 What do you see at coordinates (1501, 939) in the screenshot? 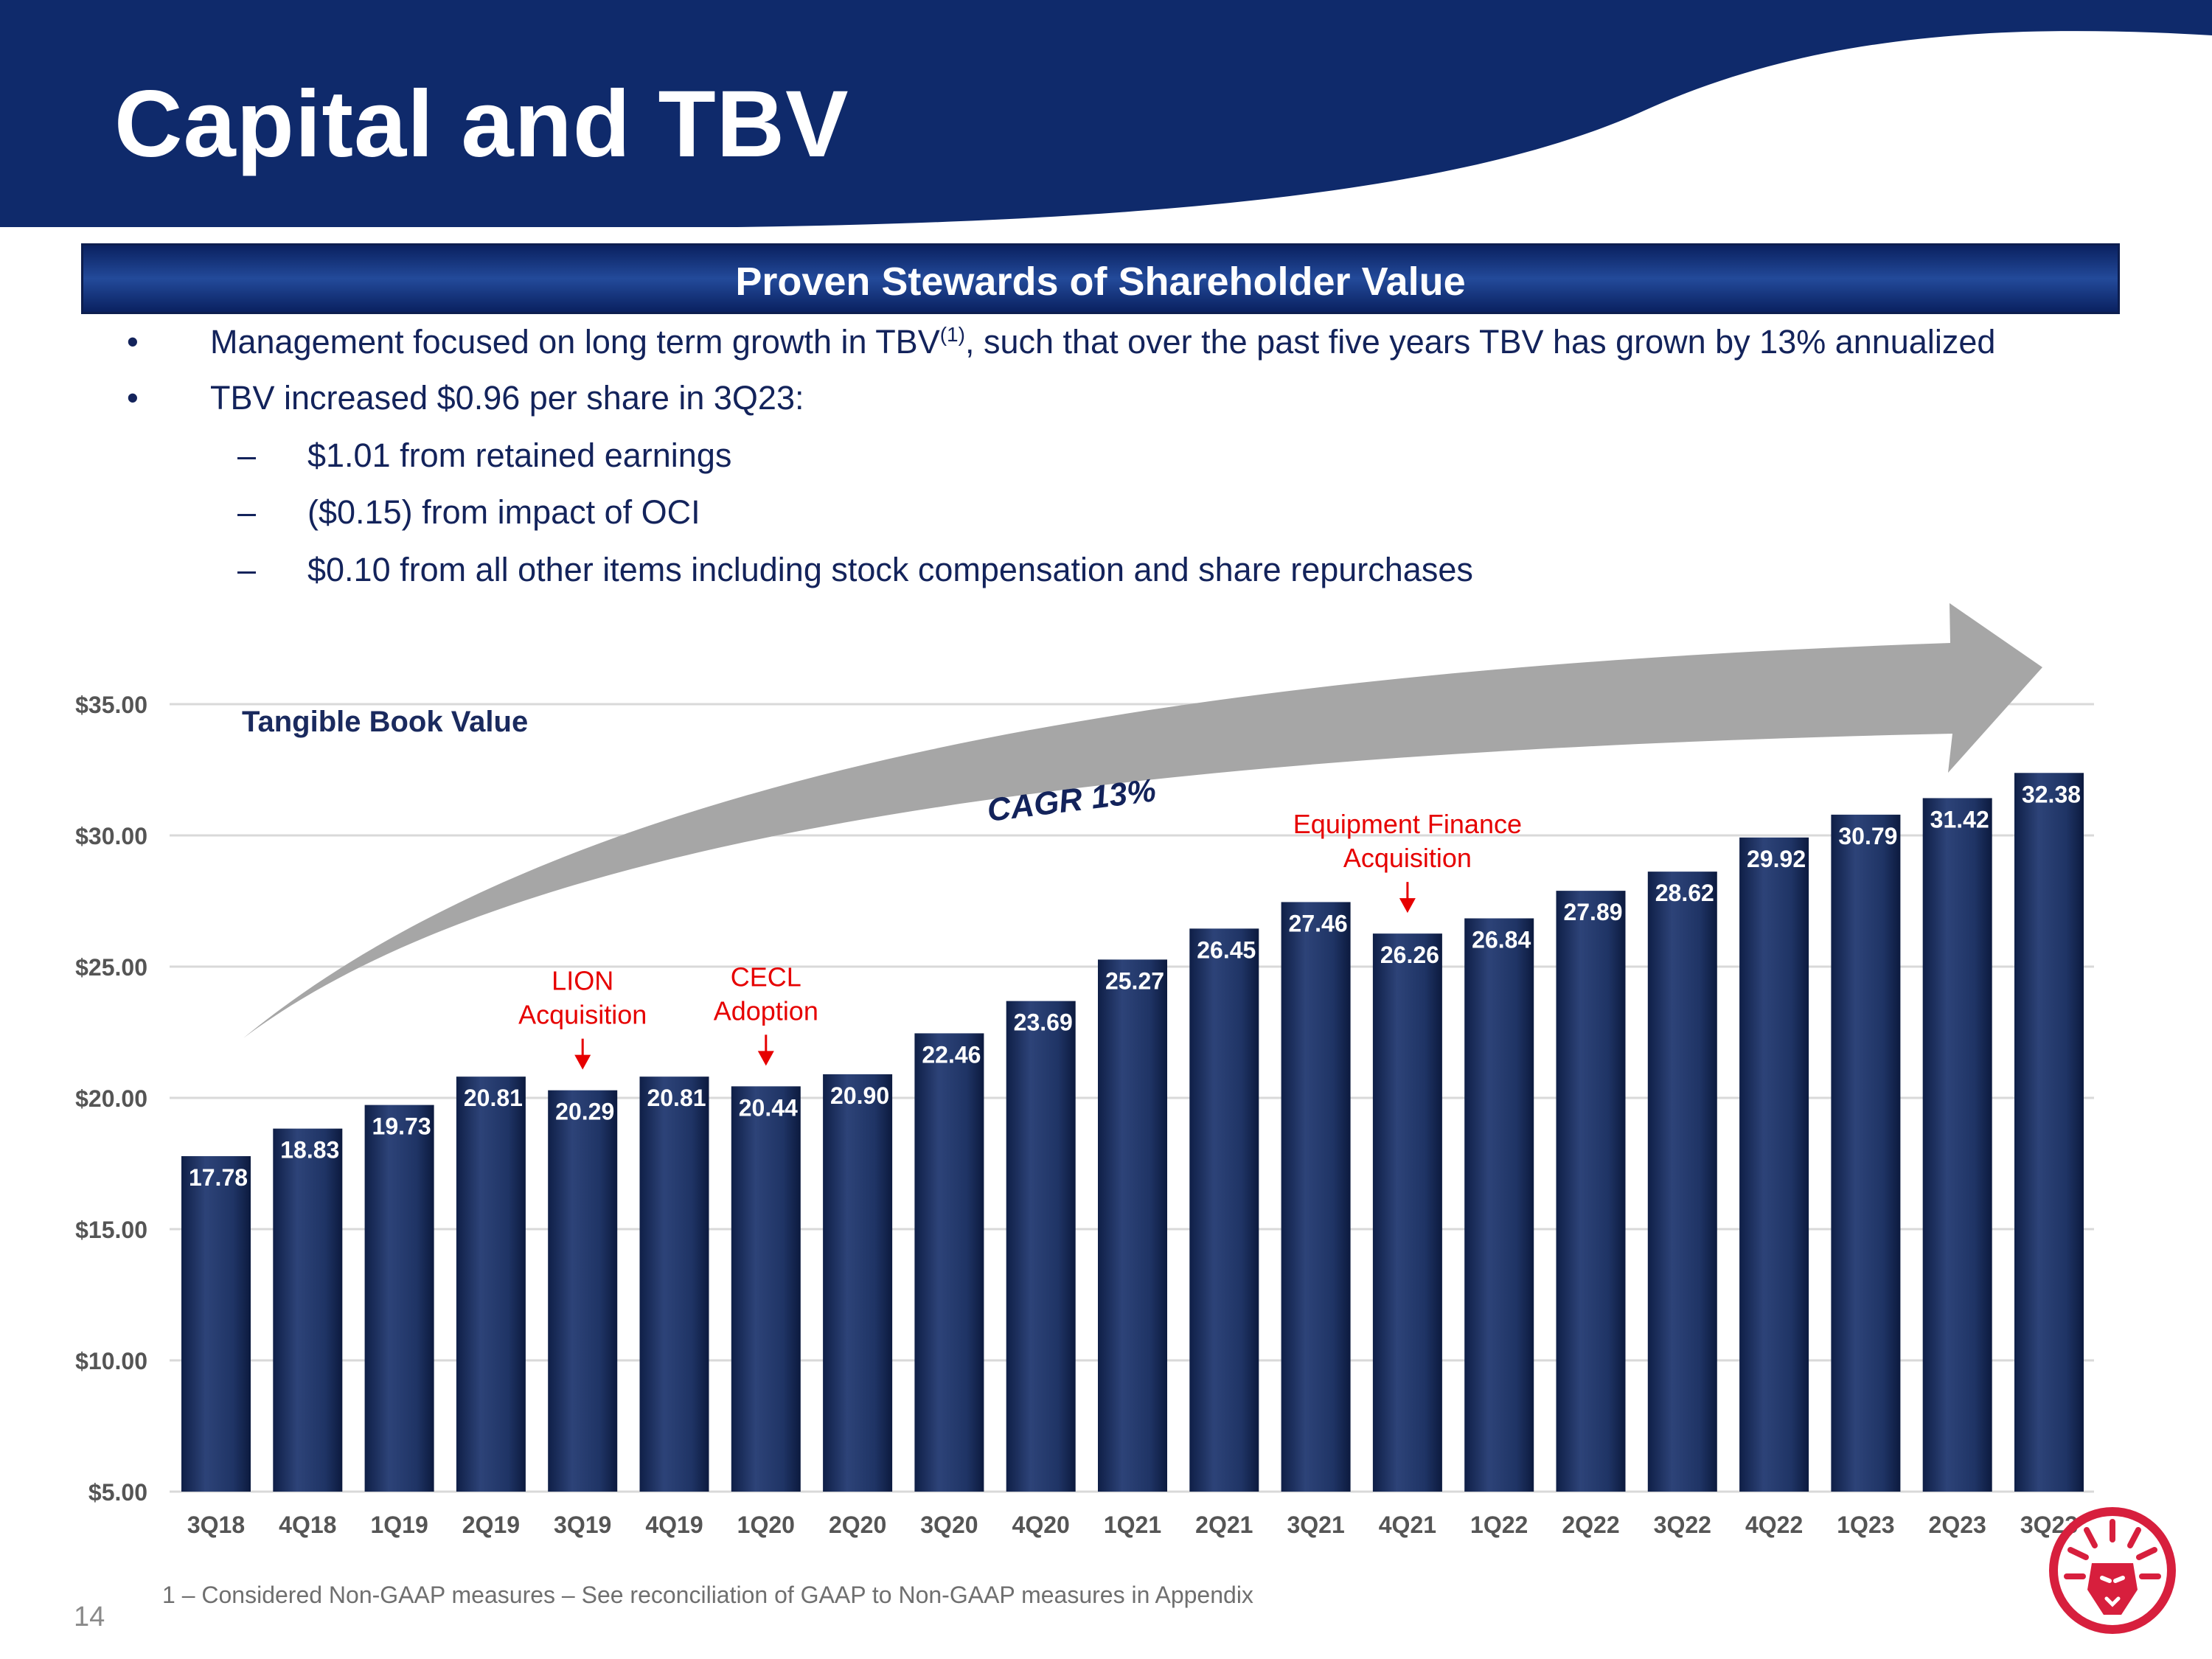
I see `bar-value-label: 26.84` at bounding box center [1501, 939].